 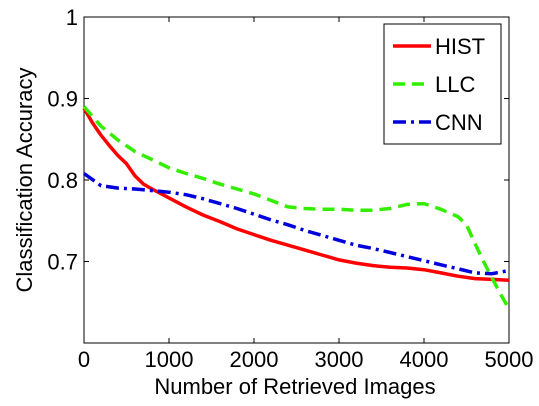 What do you see at coordinates (84, 359) in the screenshot?
I see `x-tick-label: 0` at bounding box center [84, 359].